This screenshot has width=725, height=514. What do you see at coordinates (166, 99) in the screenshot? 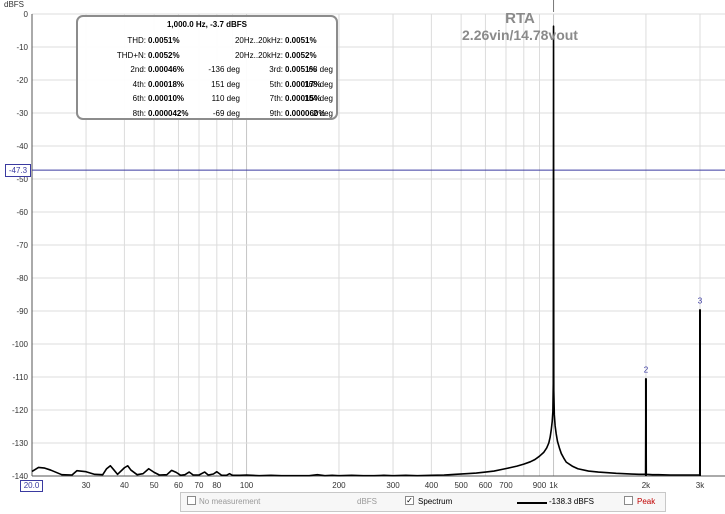
I see `value-left: 0.00010%` at bounding box center [166, 99].